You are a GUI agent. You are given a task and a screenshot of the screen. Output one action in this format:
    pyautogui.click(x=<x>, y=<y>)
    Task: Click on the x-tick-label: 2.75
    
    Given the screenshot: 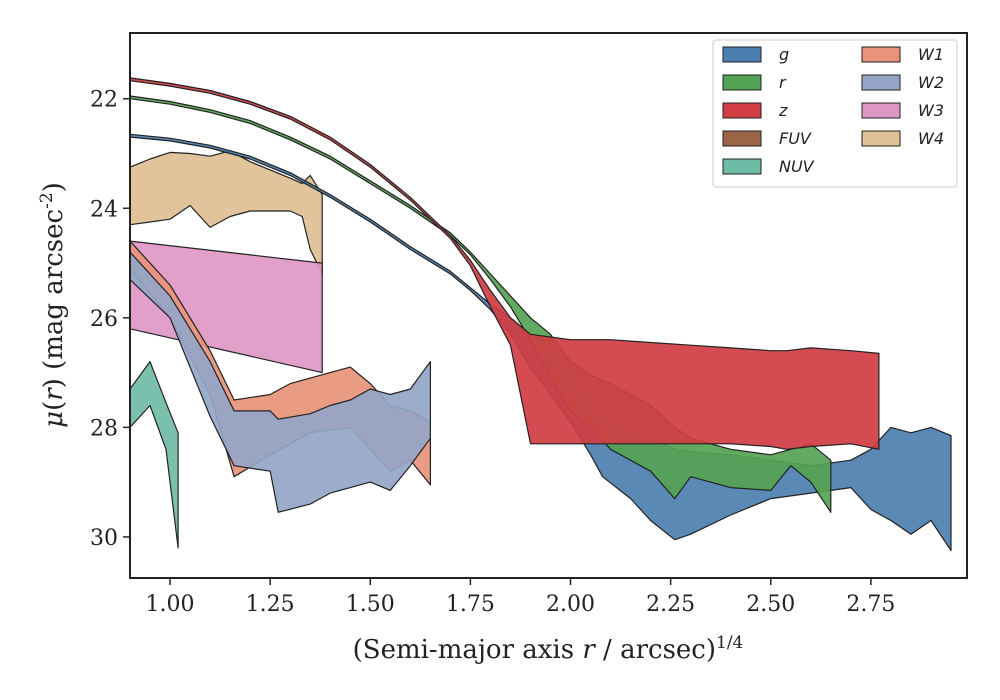 What is the action you would take?
    pyautogui.click(x=870, y=604)
    